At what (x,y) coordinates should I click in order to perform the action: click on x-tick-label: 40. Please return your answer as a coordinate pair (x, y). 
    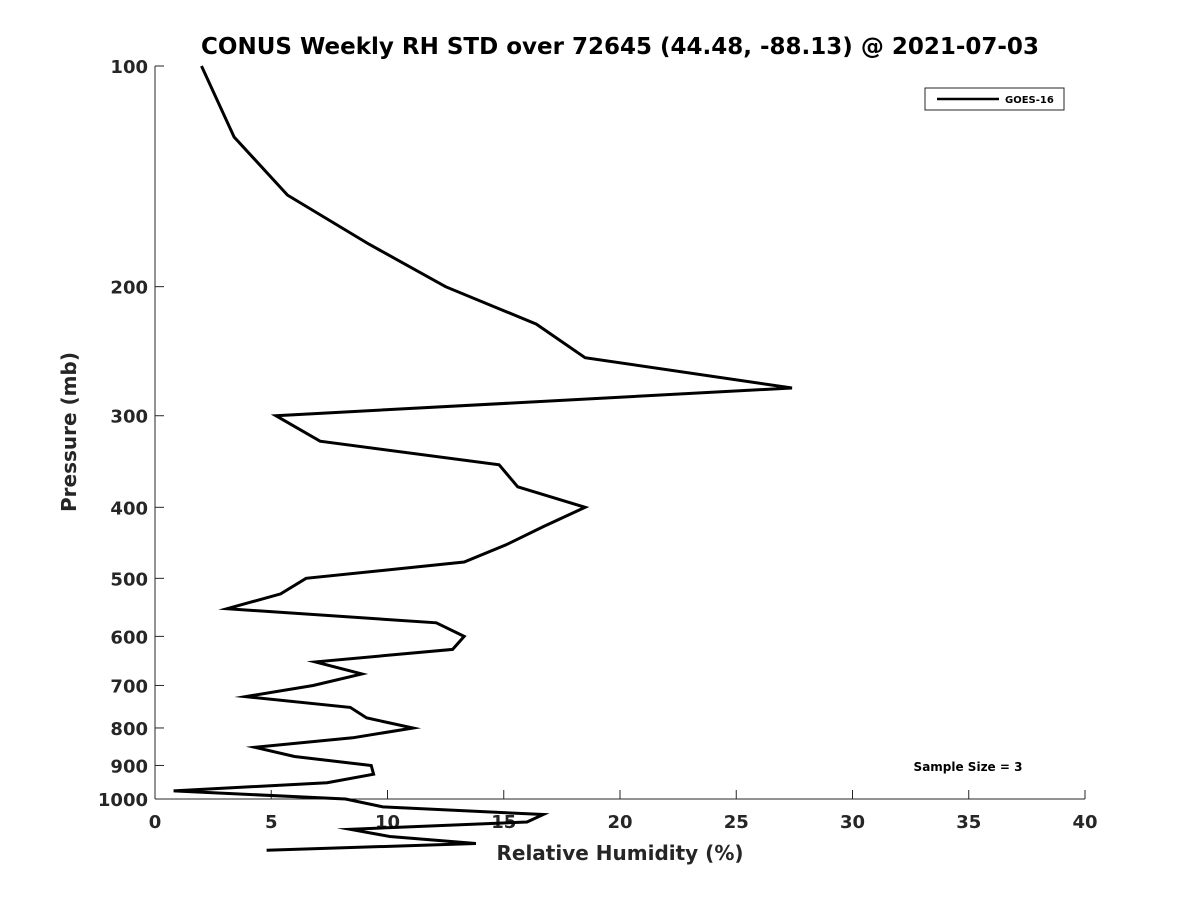
    Looking at the image, I should click on (1084, 822).